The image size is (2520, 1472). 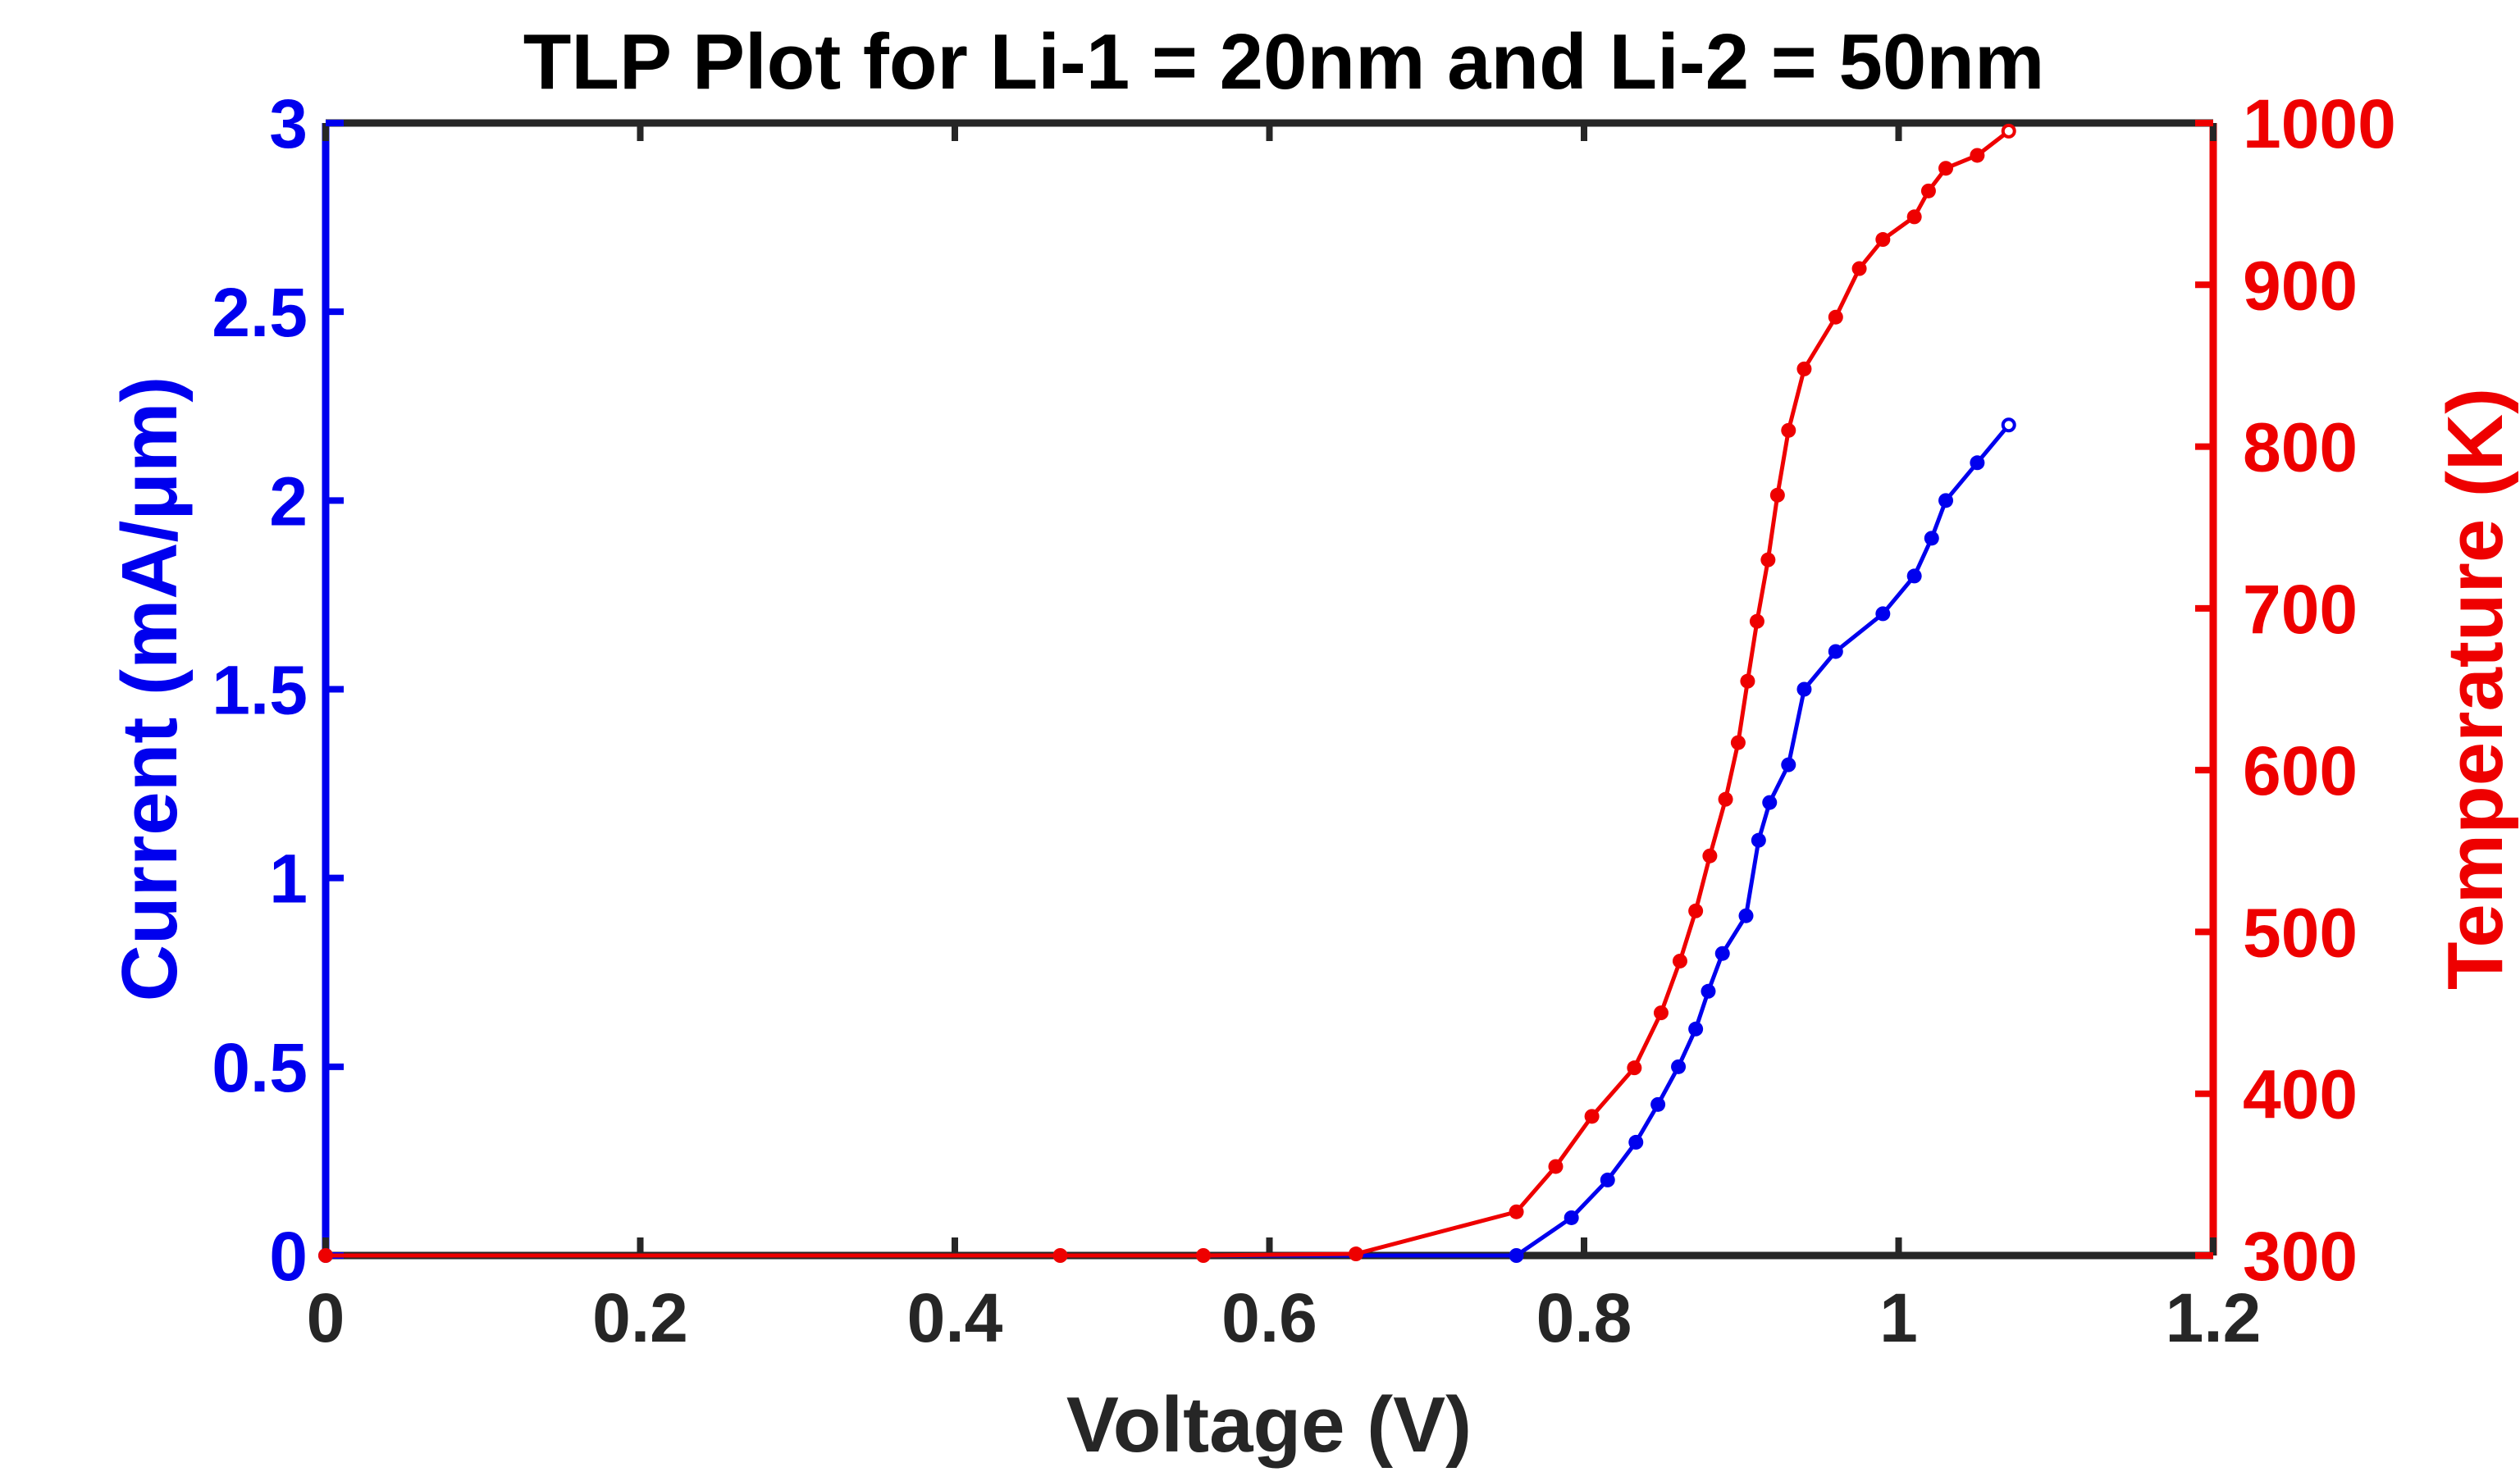 What do you see at coordinates (2300, 447) in the screenshot?
I see `right-y-tick-label: 800` at bounding box center [2300, 447].